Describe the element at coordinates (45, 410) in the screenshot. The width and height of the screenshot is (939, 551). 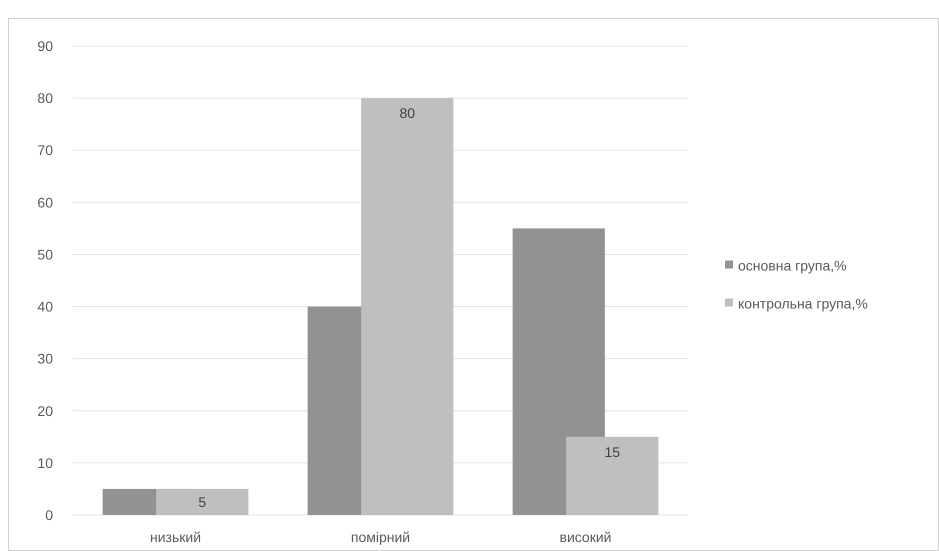
I see `y-tick-label: 20` at that location.